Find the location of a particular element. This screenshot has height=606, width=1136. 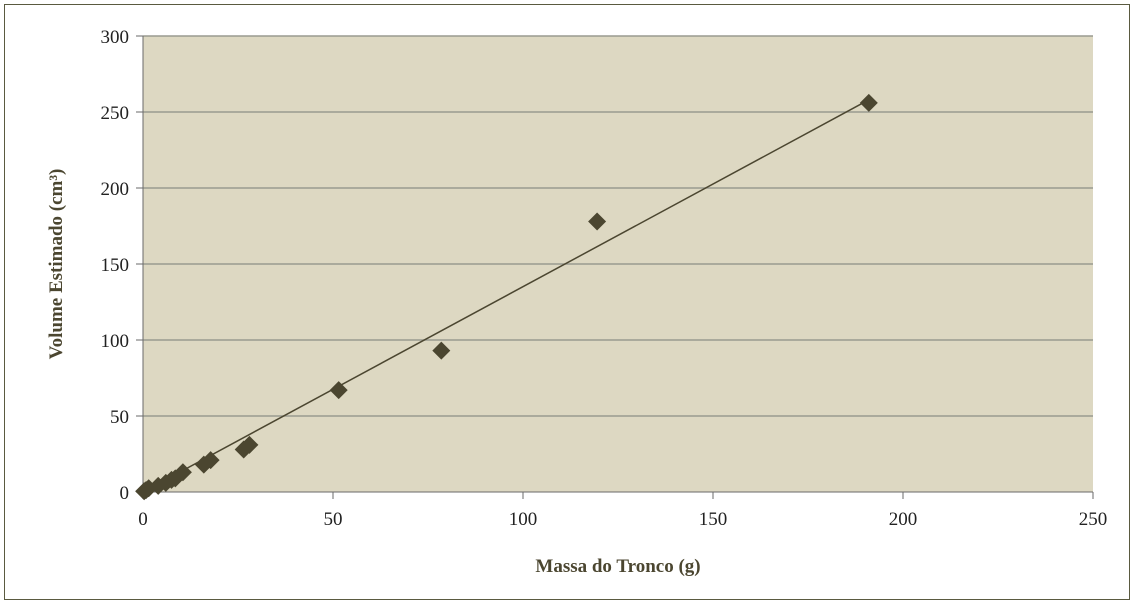

x-tick-label: 200 is located at coordinates (903, 519).